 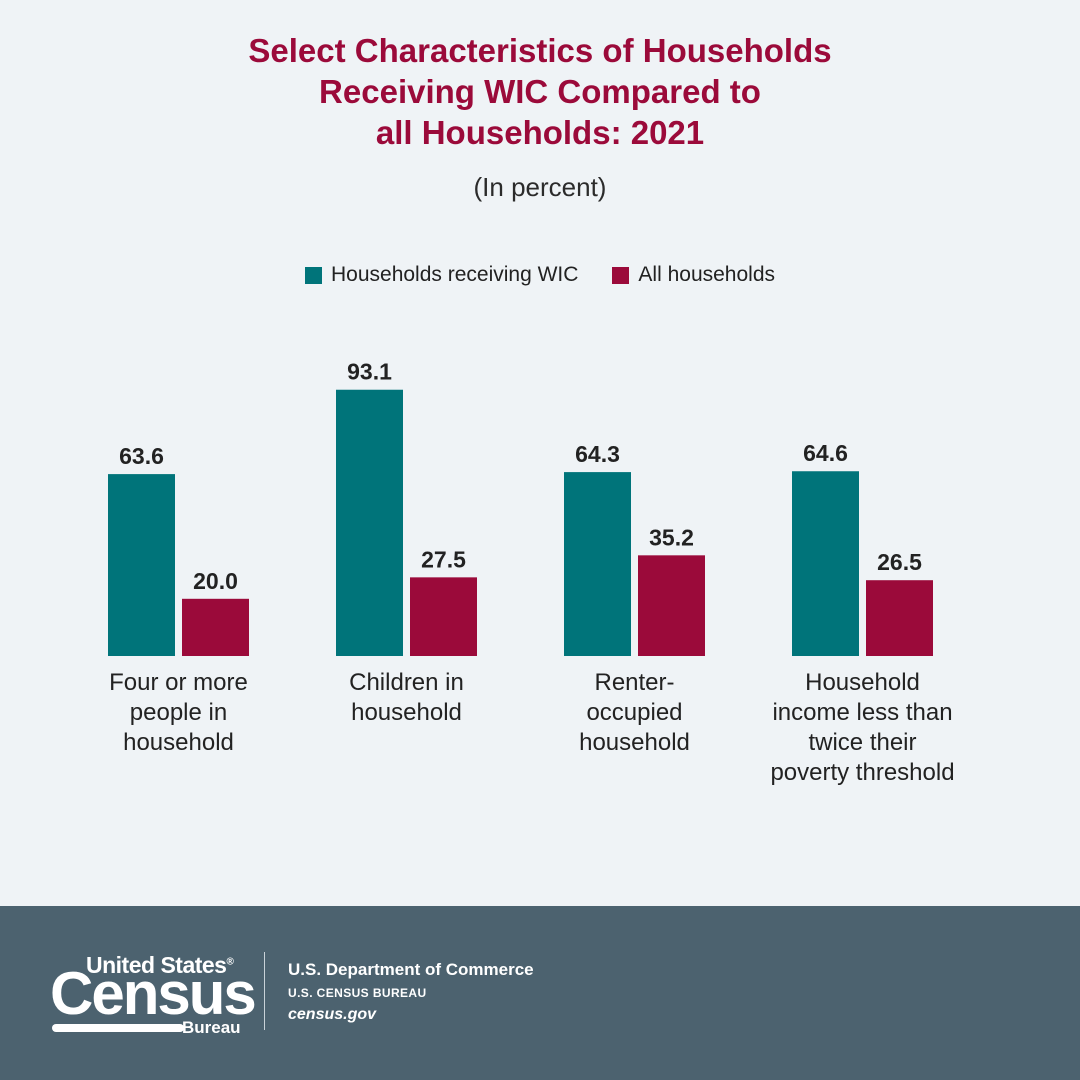 What do you see at coordinates (264, 991) in the screenshot?
I see `footer-divider` at bounding box center [264, 991].